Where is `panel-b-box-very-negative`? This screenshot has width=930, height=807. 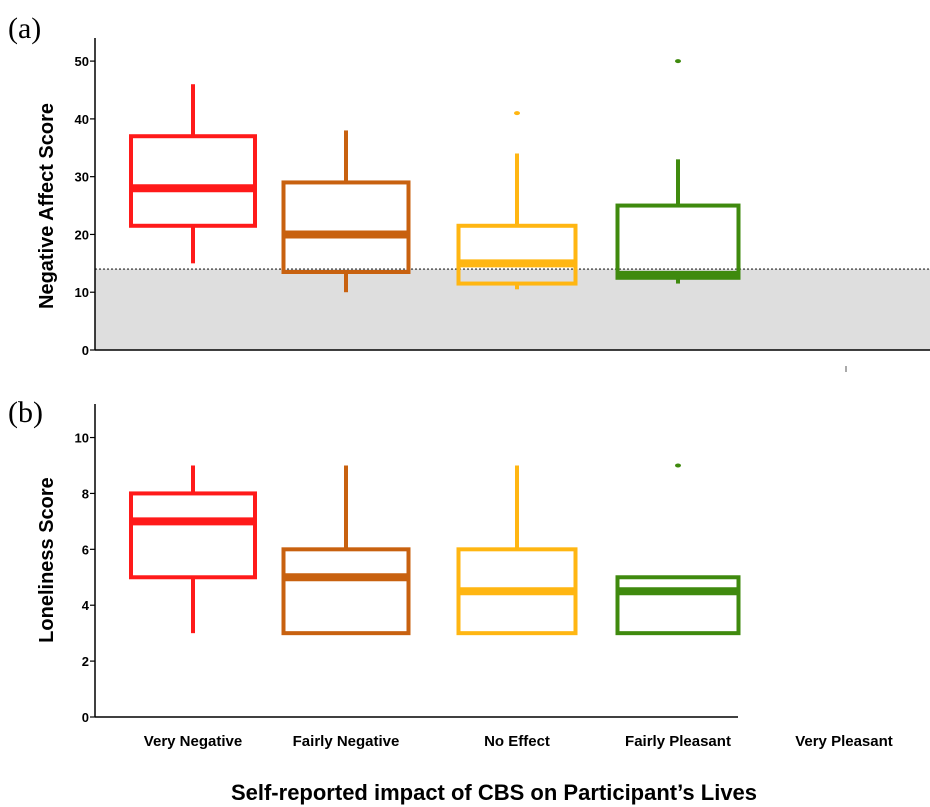 panel-b-box-very-negative is located at coordinates (193, 549).